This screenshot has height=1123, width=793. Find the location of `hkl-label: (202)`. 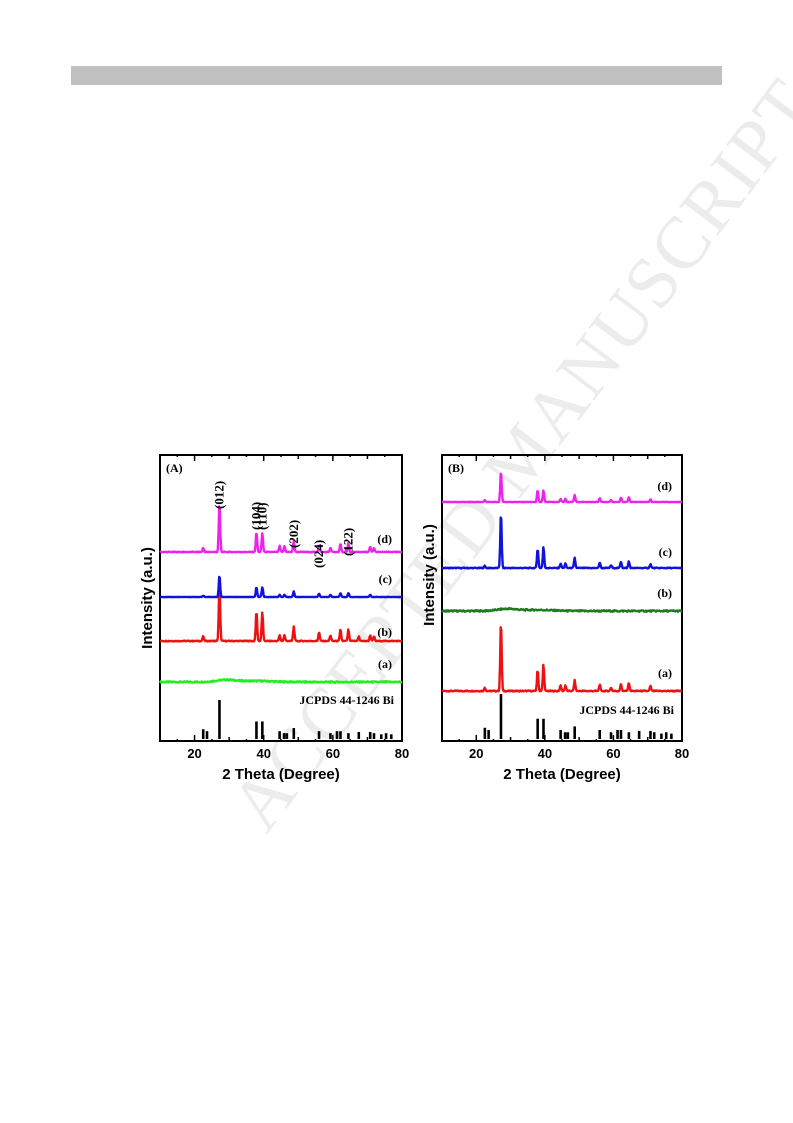

hkl-label: (202) is located at coordinates (293, 534).